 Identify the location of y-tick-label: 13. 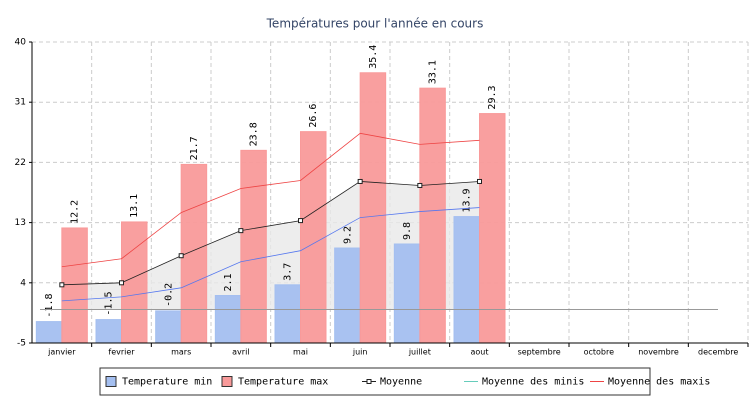
(20, 223).